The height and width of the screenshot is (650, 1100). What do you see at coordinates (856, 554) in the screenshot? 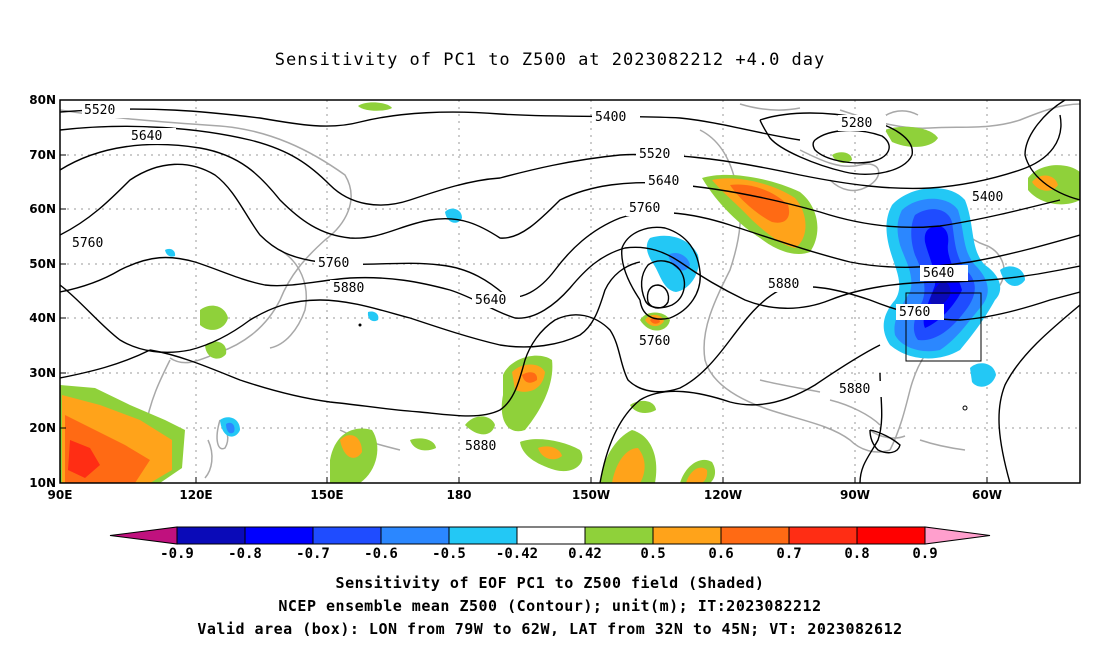
I see `colorbar-label: 0.8` at bounding box center [856, 554].